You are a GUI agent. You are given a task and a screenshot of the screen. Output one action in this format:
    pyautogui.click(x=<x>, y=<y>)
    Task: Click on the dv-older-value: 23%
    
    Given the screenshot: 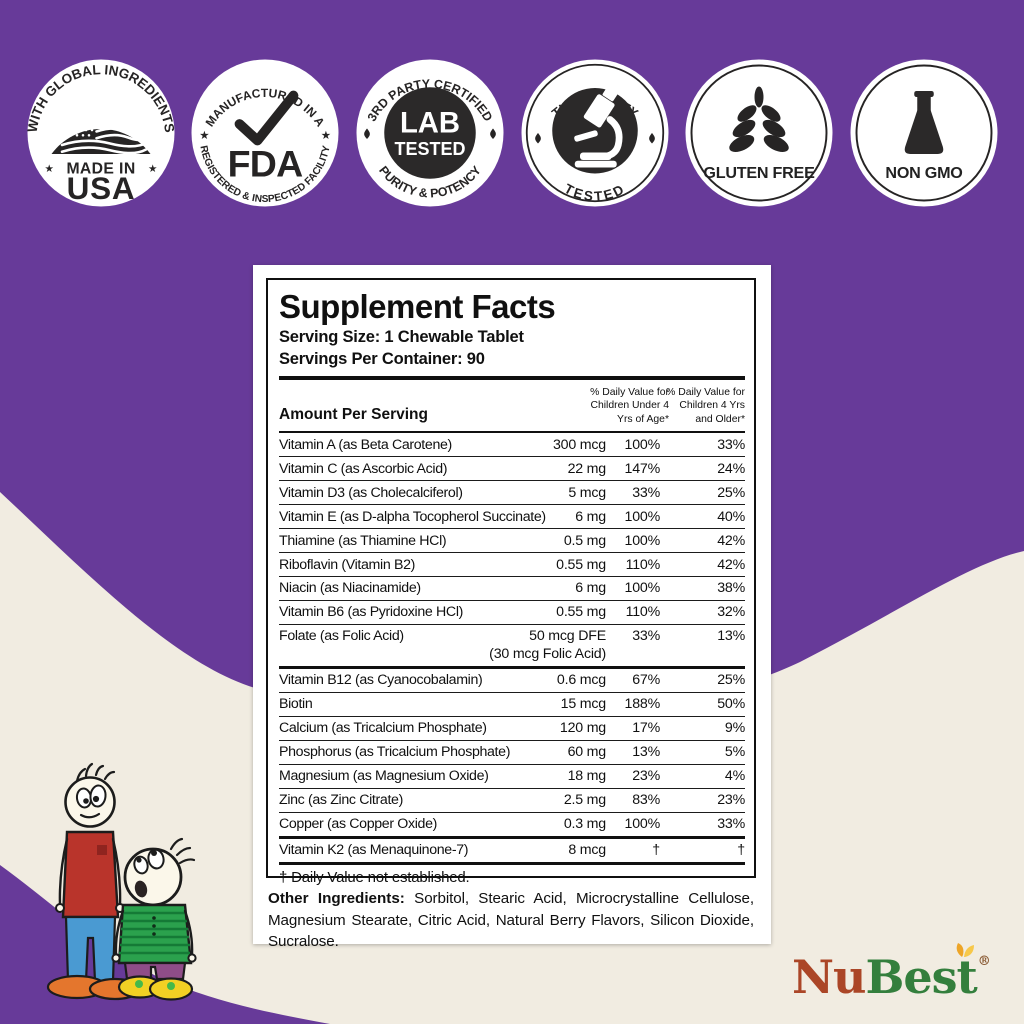 What is the action you would take?
    pyautogui.click(x=731, y=800)
    